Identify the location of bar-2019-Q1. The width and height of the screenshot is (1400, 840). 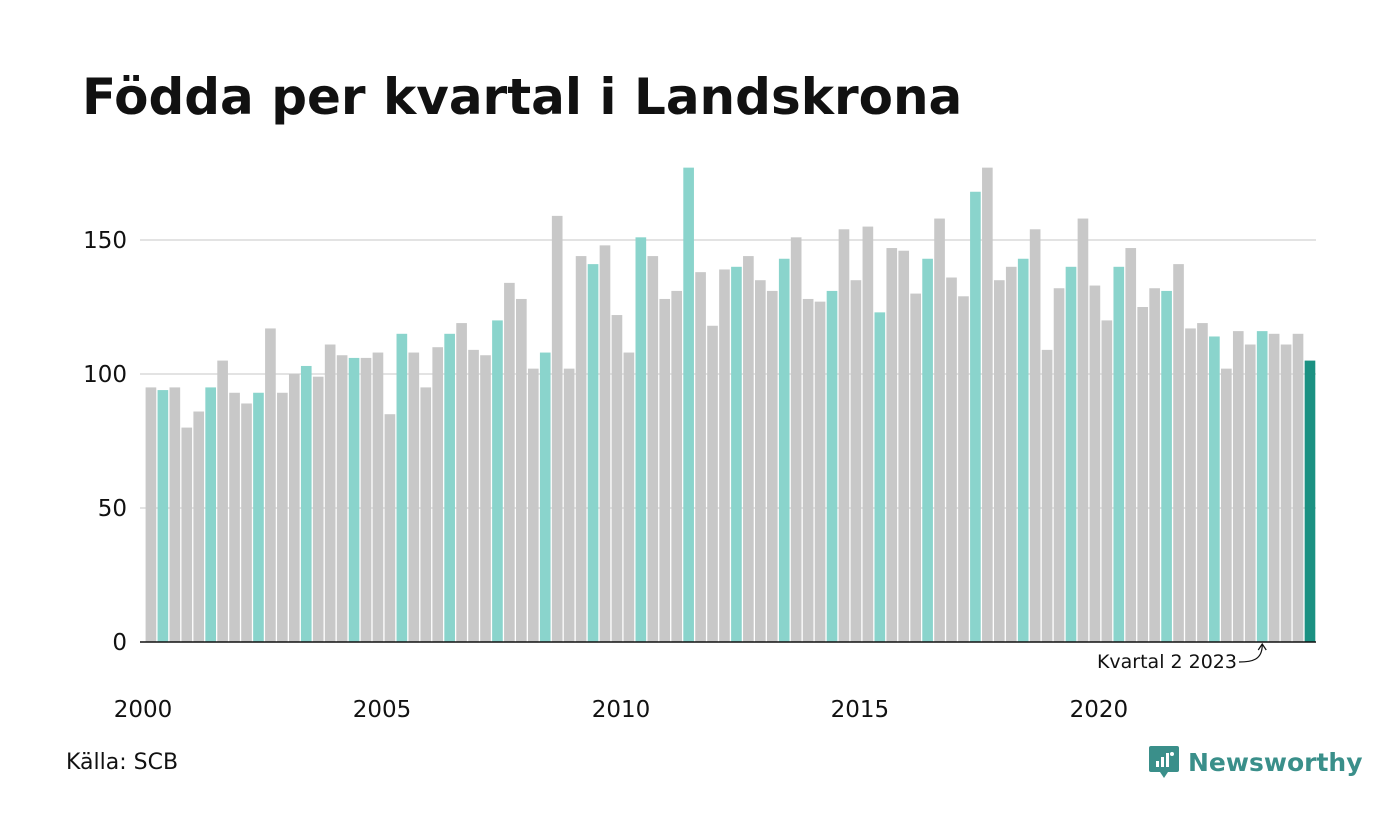
(1059, 465).